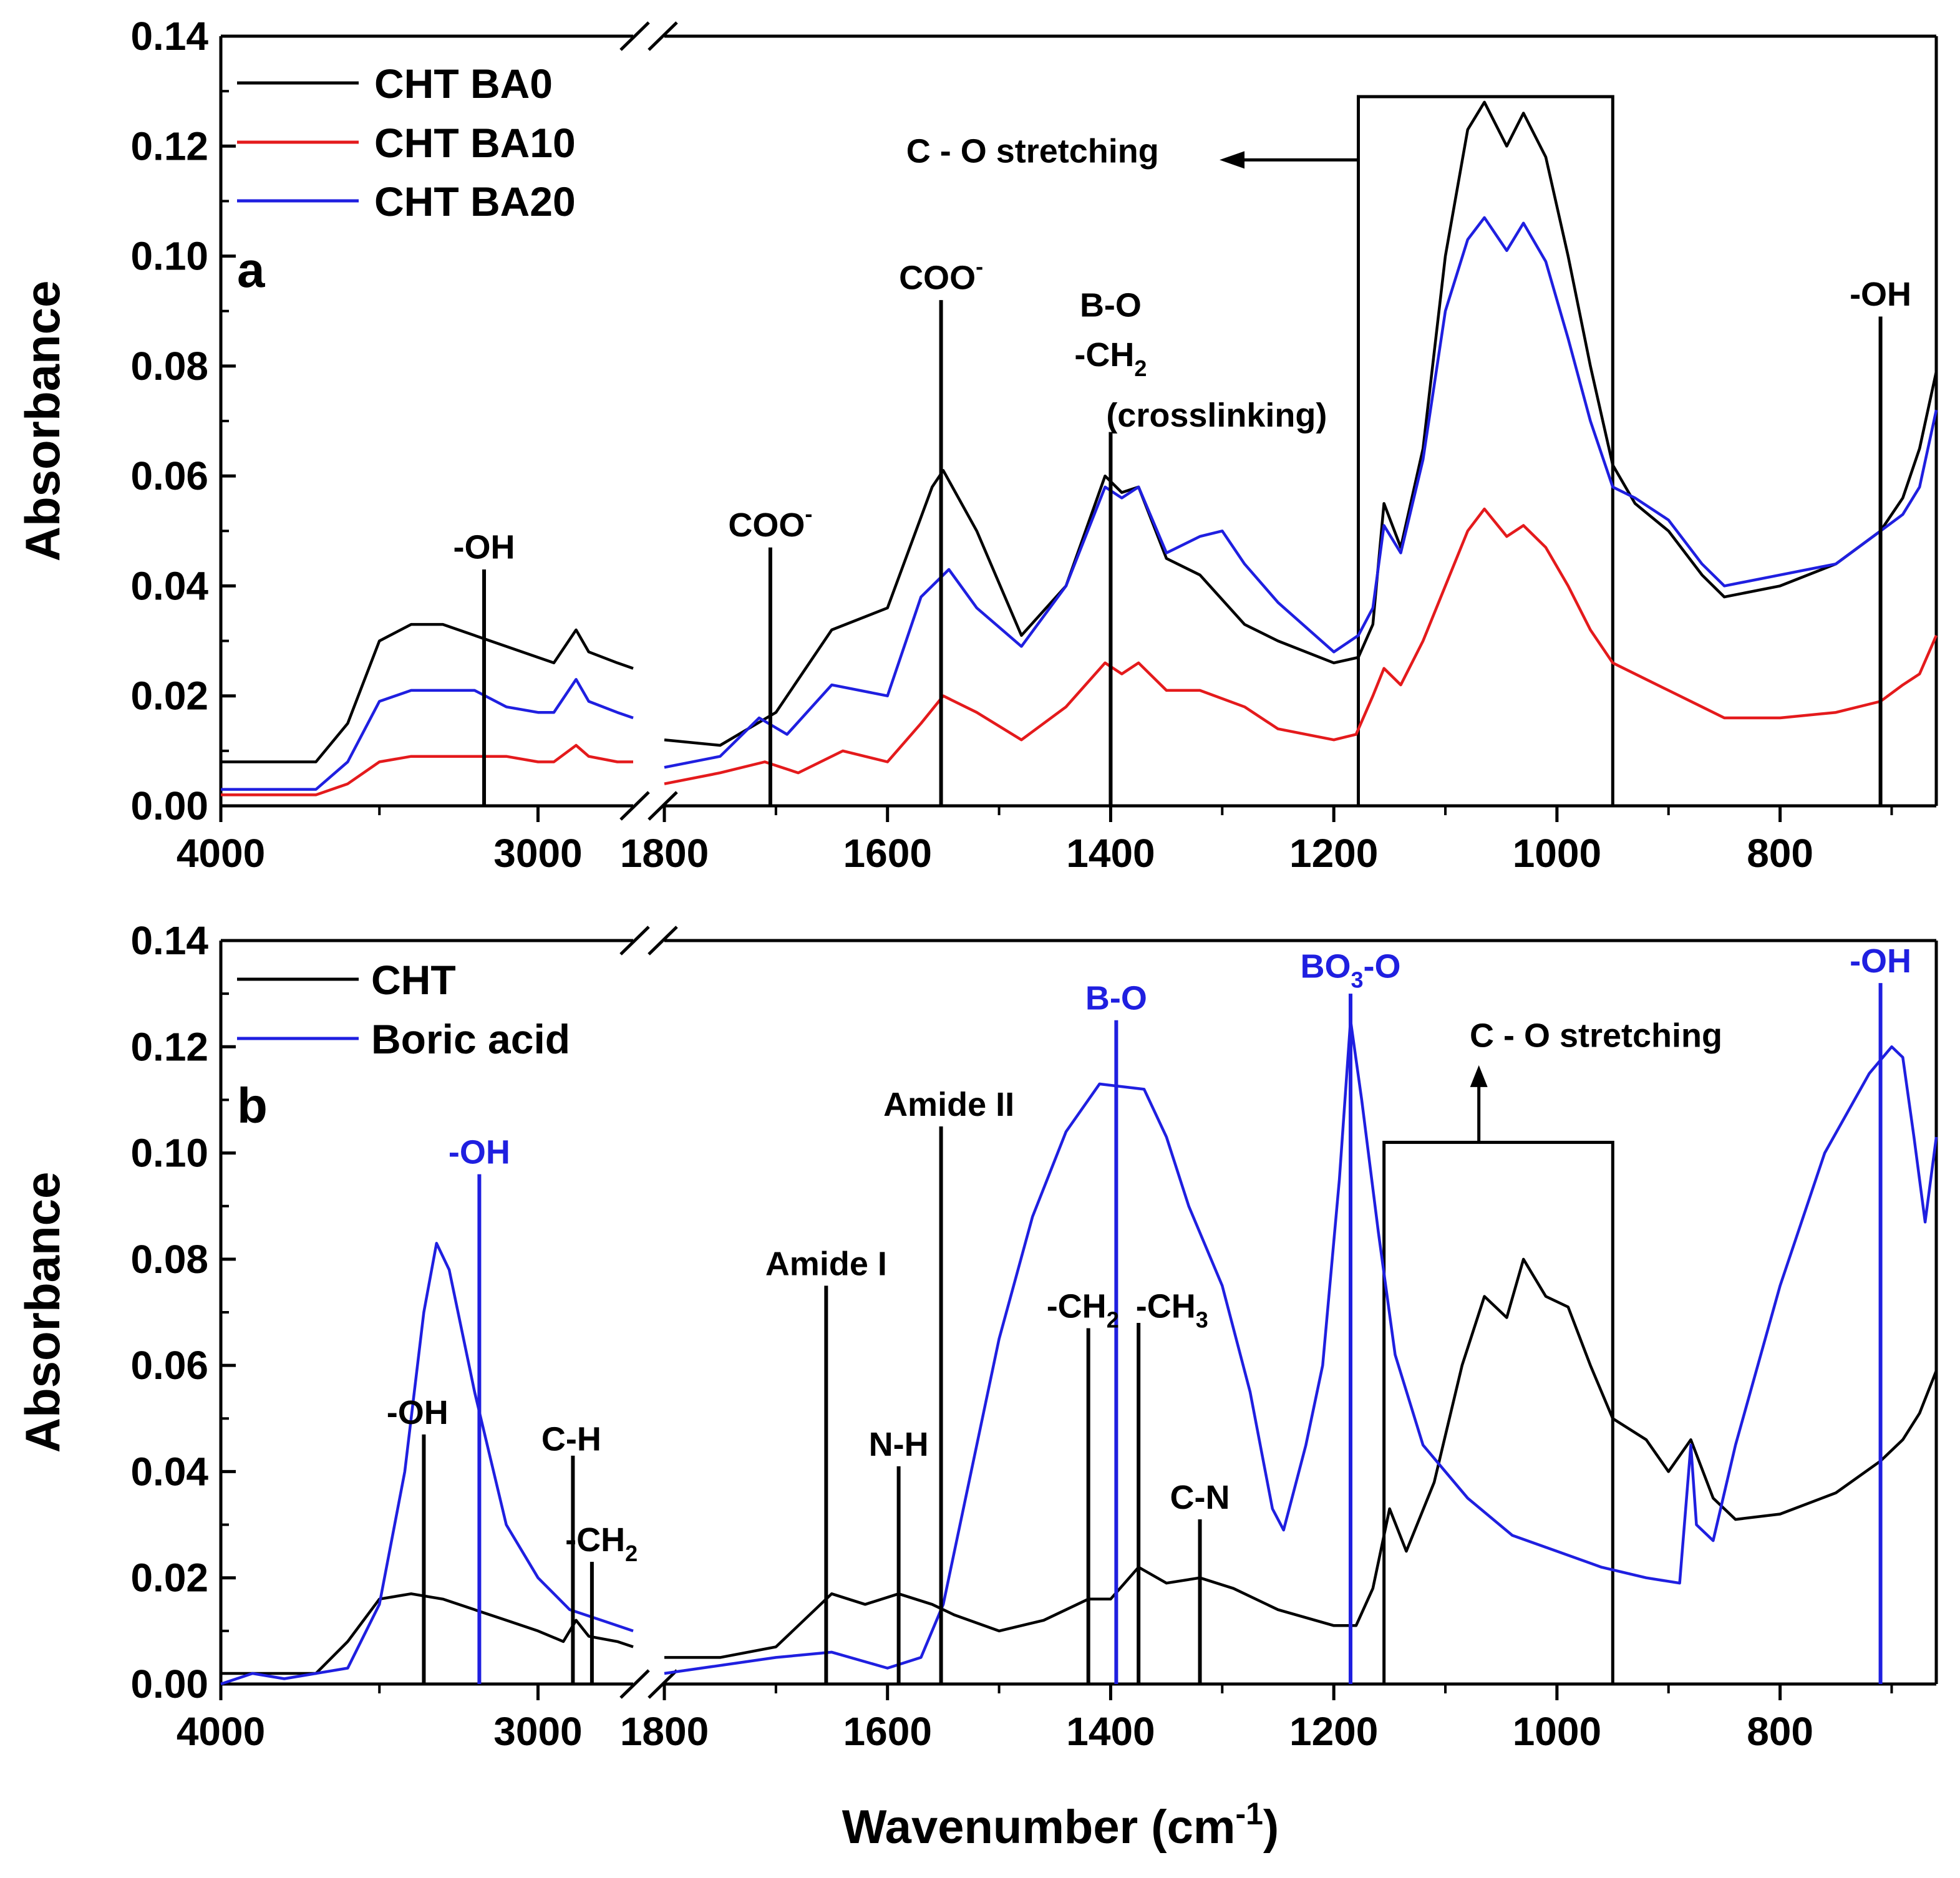  I want to click on peak-annotation: BO3-O, so click(1350, 970).